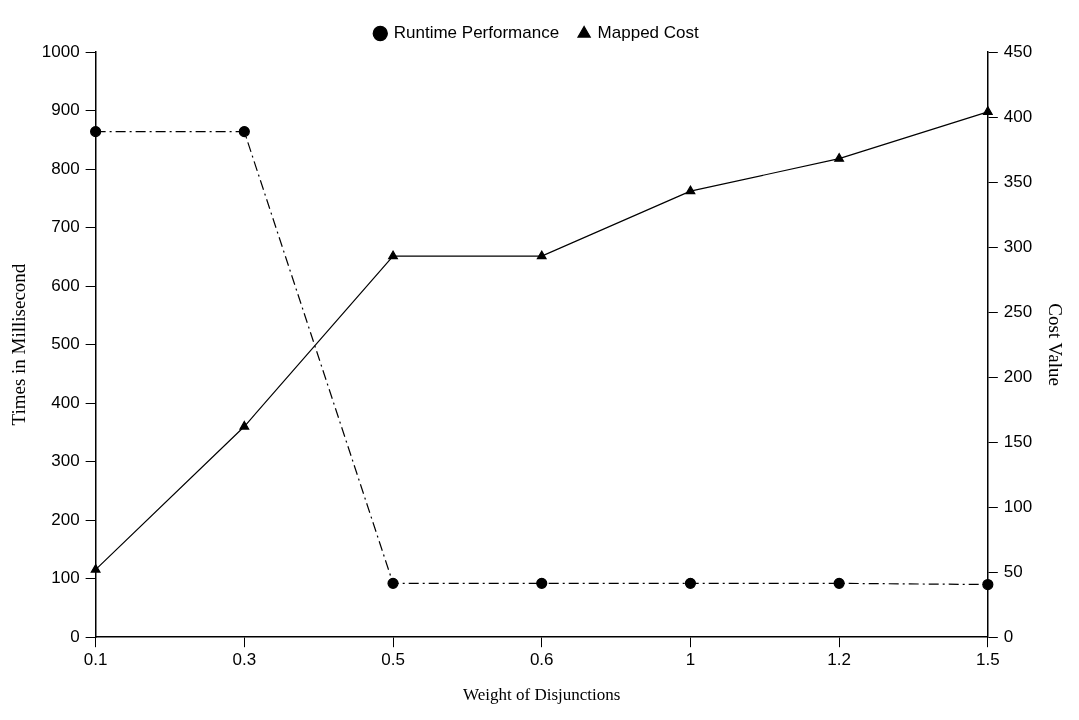 Image resolution: width=1079 pixels, height=720 pixels. Describe the element at coordinates (1018, 51) in the screenshot. I see `y2-tick-label: 450` at that location.